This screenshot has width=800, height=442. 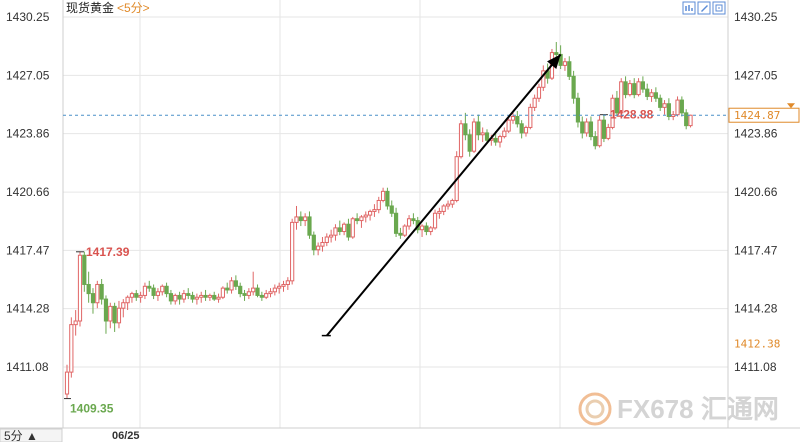 I want to click on y-tick-label-left: 1430.25, so click(x=28, y=17).